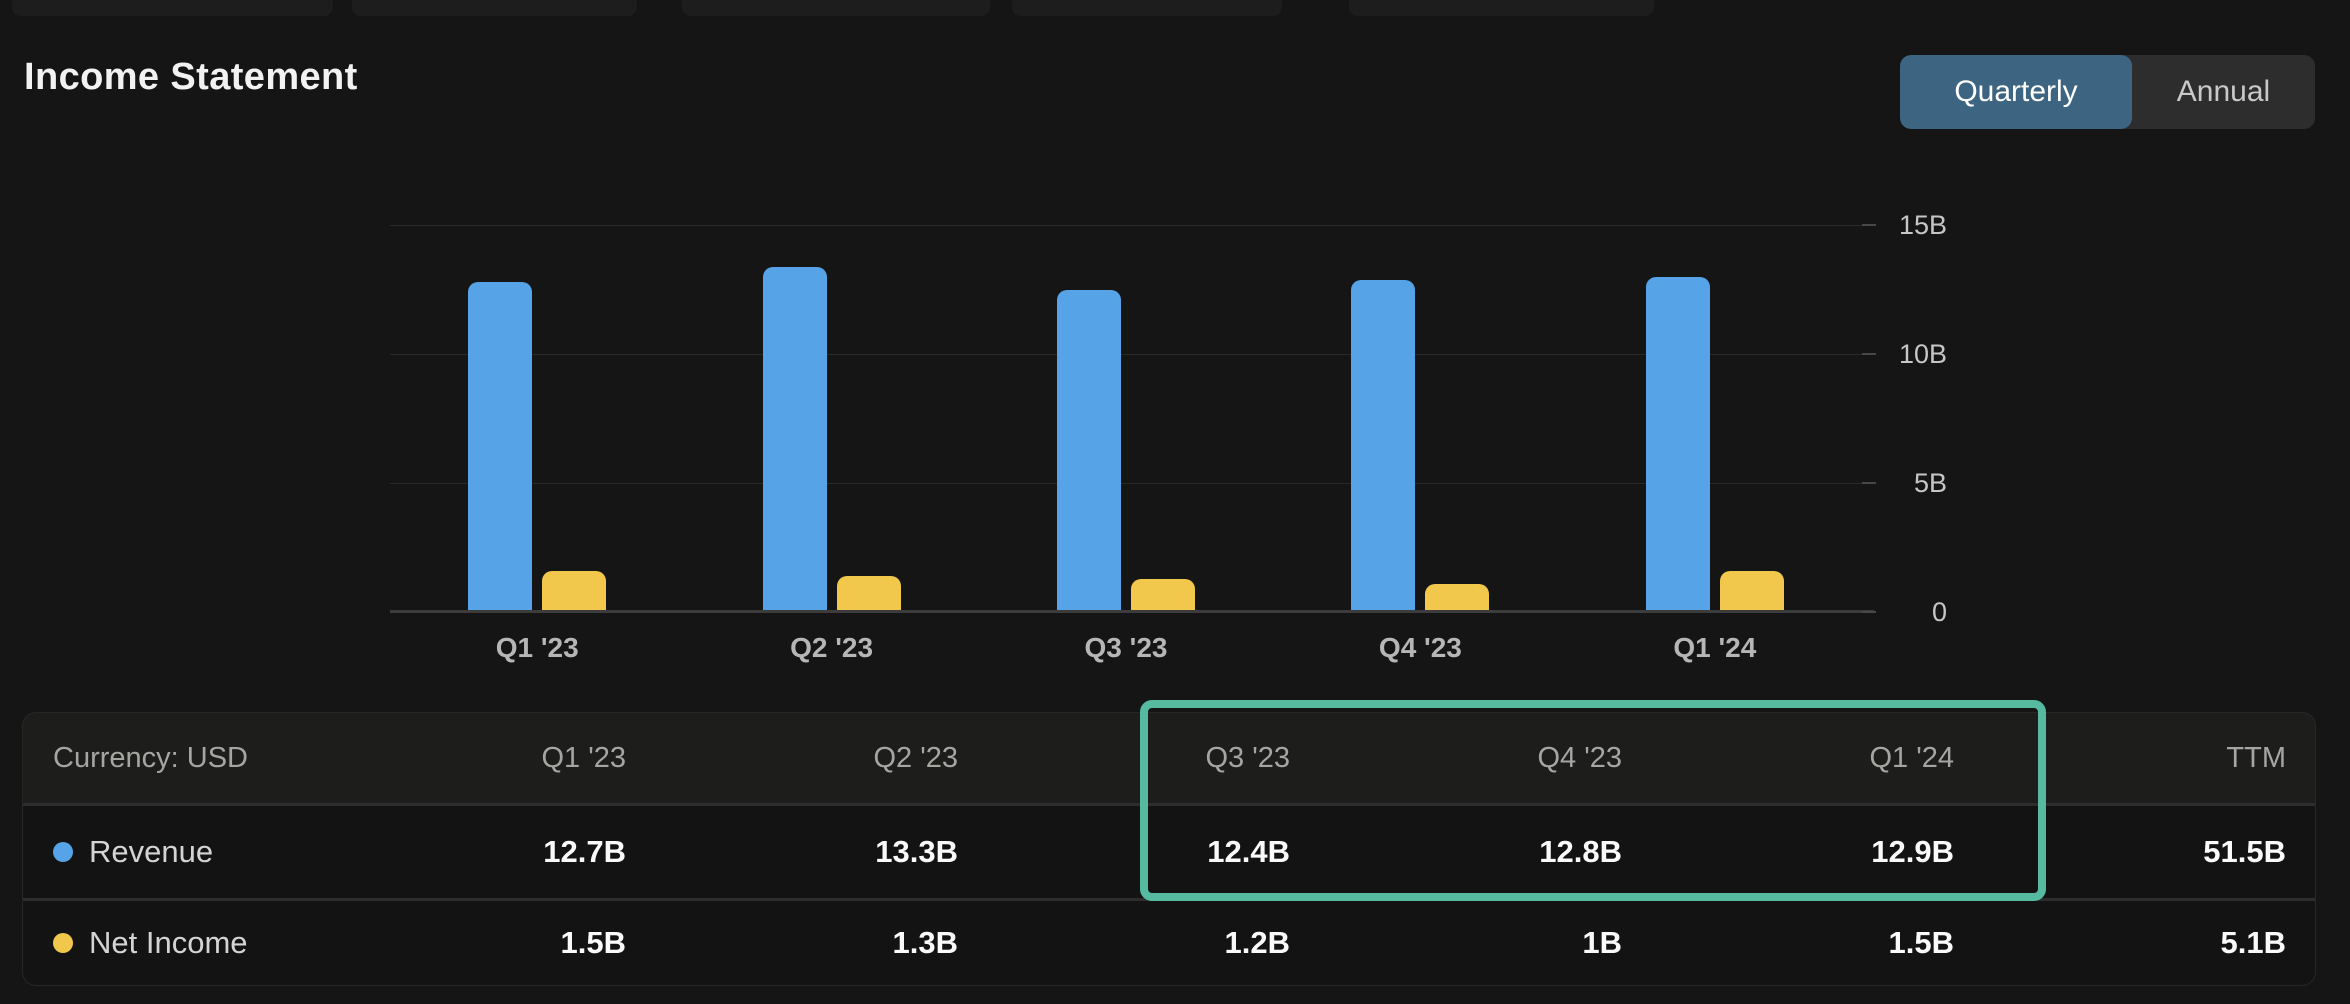 The height and width of the screenshot is (1004, 2350). I want to click on table-cell: 12.4B, so click(1248, 851).